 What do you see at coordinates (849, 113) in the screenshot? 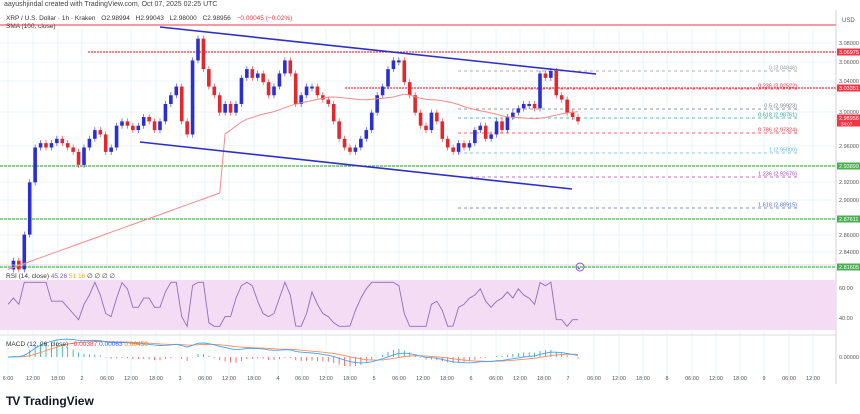
I see `svg-text: 3.00000` at bounding box center [849, 113].